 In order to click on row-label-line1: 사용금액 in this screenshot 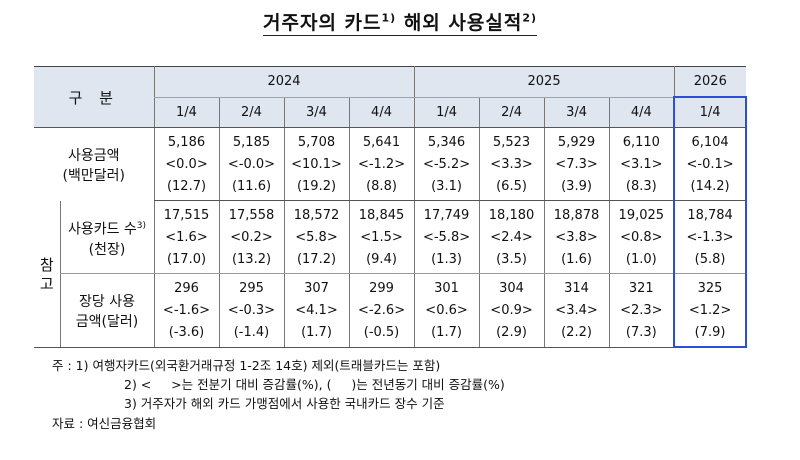, I will do `click(93, 155)`.